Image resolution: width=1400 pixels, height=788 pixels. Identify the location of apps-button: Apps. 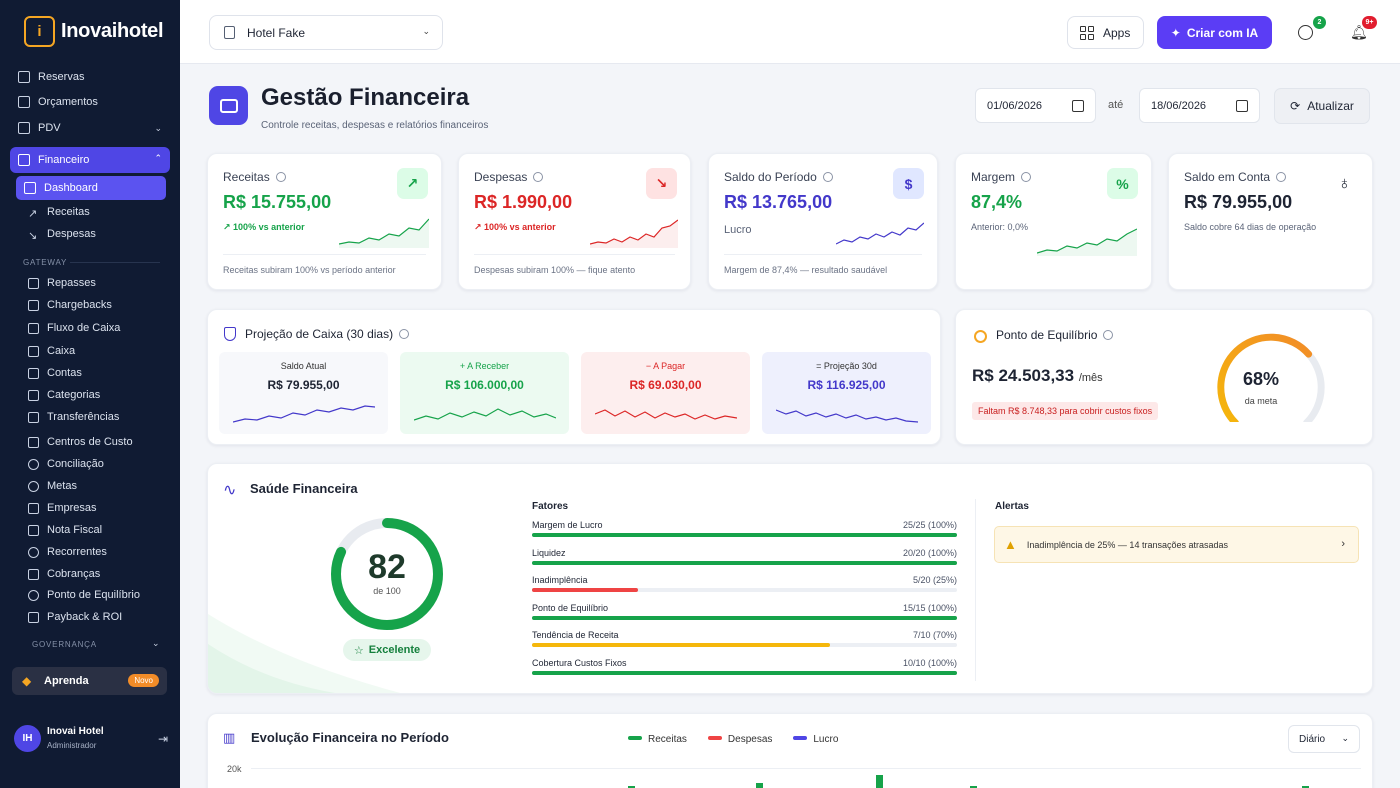
(1105, 32).